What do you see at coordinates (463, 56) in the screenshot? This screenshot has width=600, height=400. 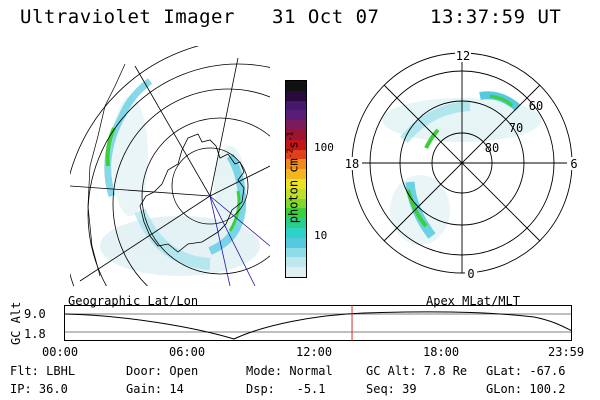 I see `mlt-label-top: 12` at bounding box center [463, 56].